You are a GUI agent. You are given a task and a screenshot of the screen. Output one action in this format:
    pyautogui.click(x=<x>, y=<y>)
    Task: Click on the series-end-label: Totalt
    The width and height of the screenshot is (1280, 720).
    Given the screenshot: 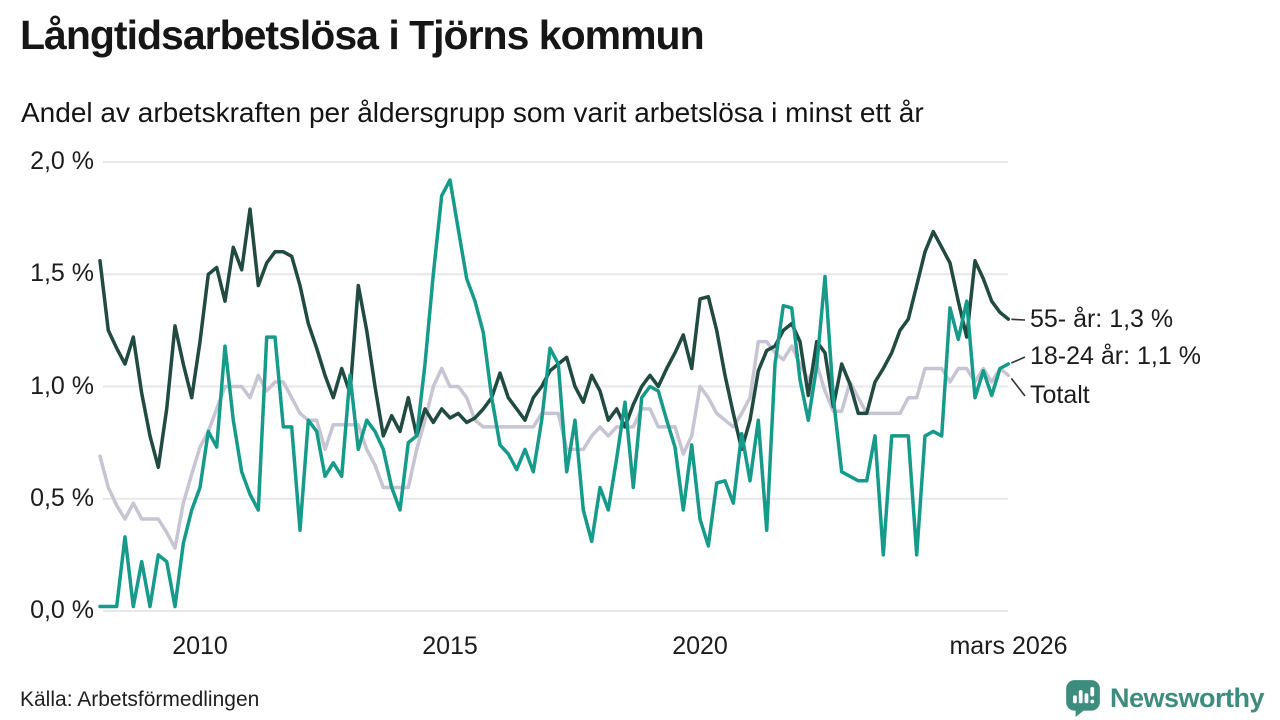 What is the action you would take?
    pyautogui.click(x=1060, y=395)
    